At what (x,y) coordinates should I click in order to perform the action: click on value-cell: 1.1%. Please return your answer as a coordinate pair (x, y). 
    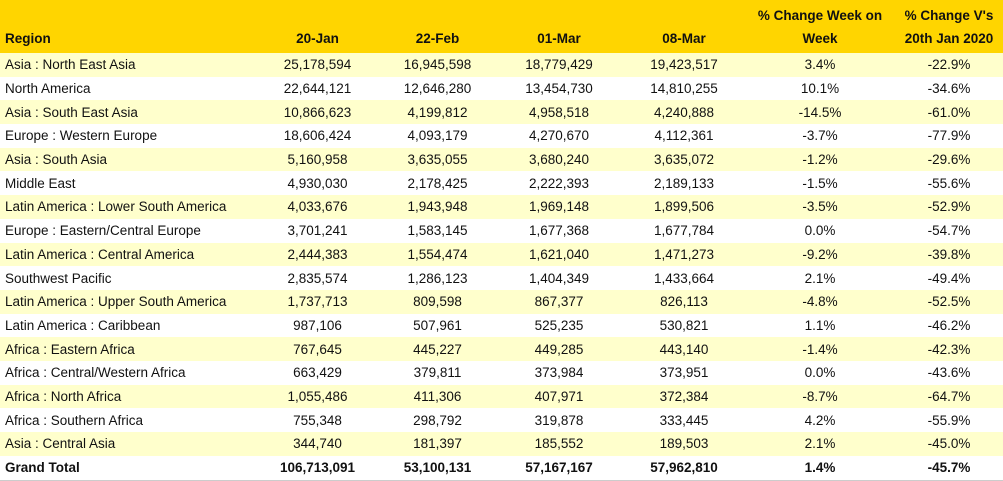
    Looking at the image, I should click on (820, 325).